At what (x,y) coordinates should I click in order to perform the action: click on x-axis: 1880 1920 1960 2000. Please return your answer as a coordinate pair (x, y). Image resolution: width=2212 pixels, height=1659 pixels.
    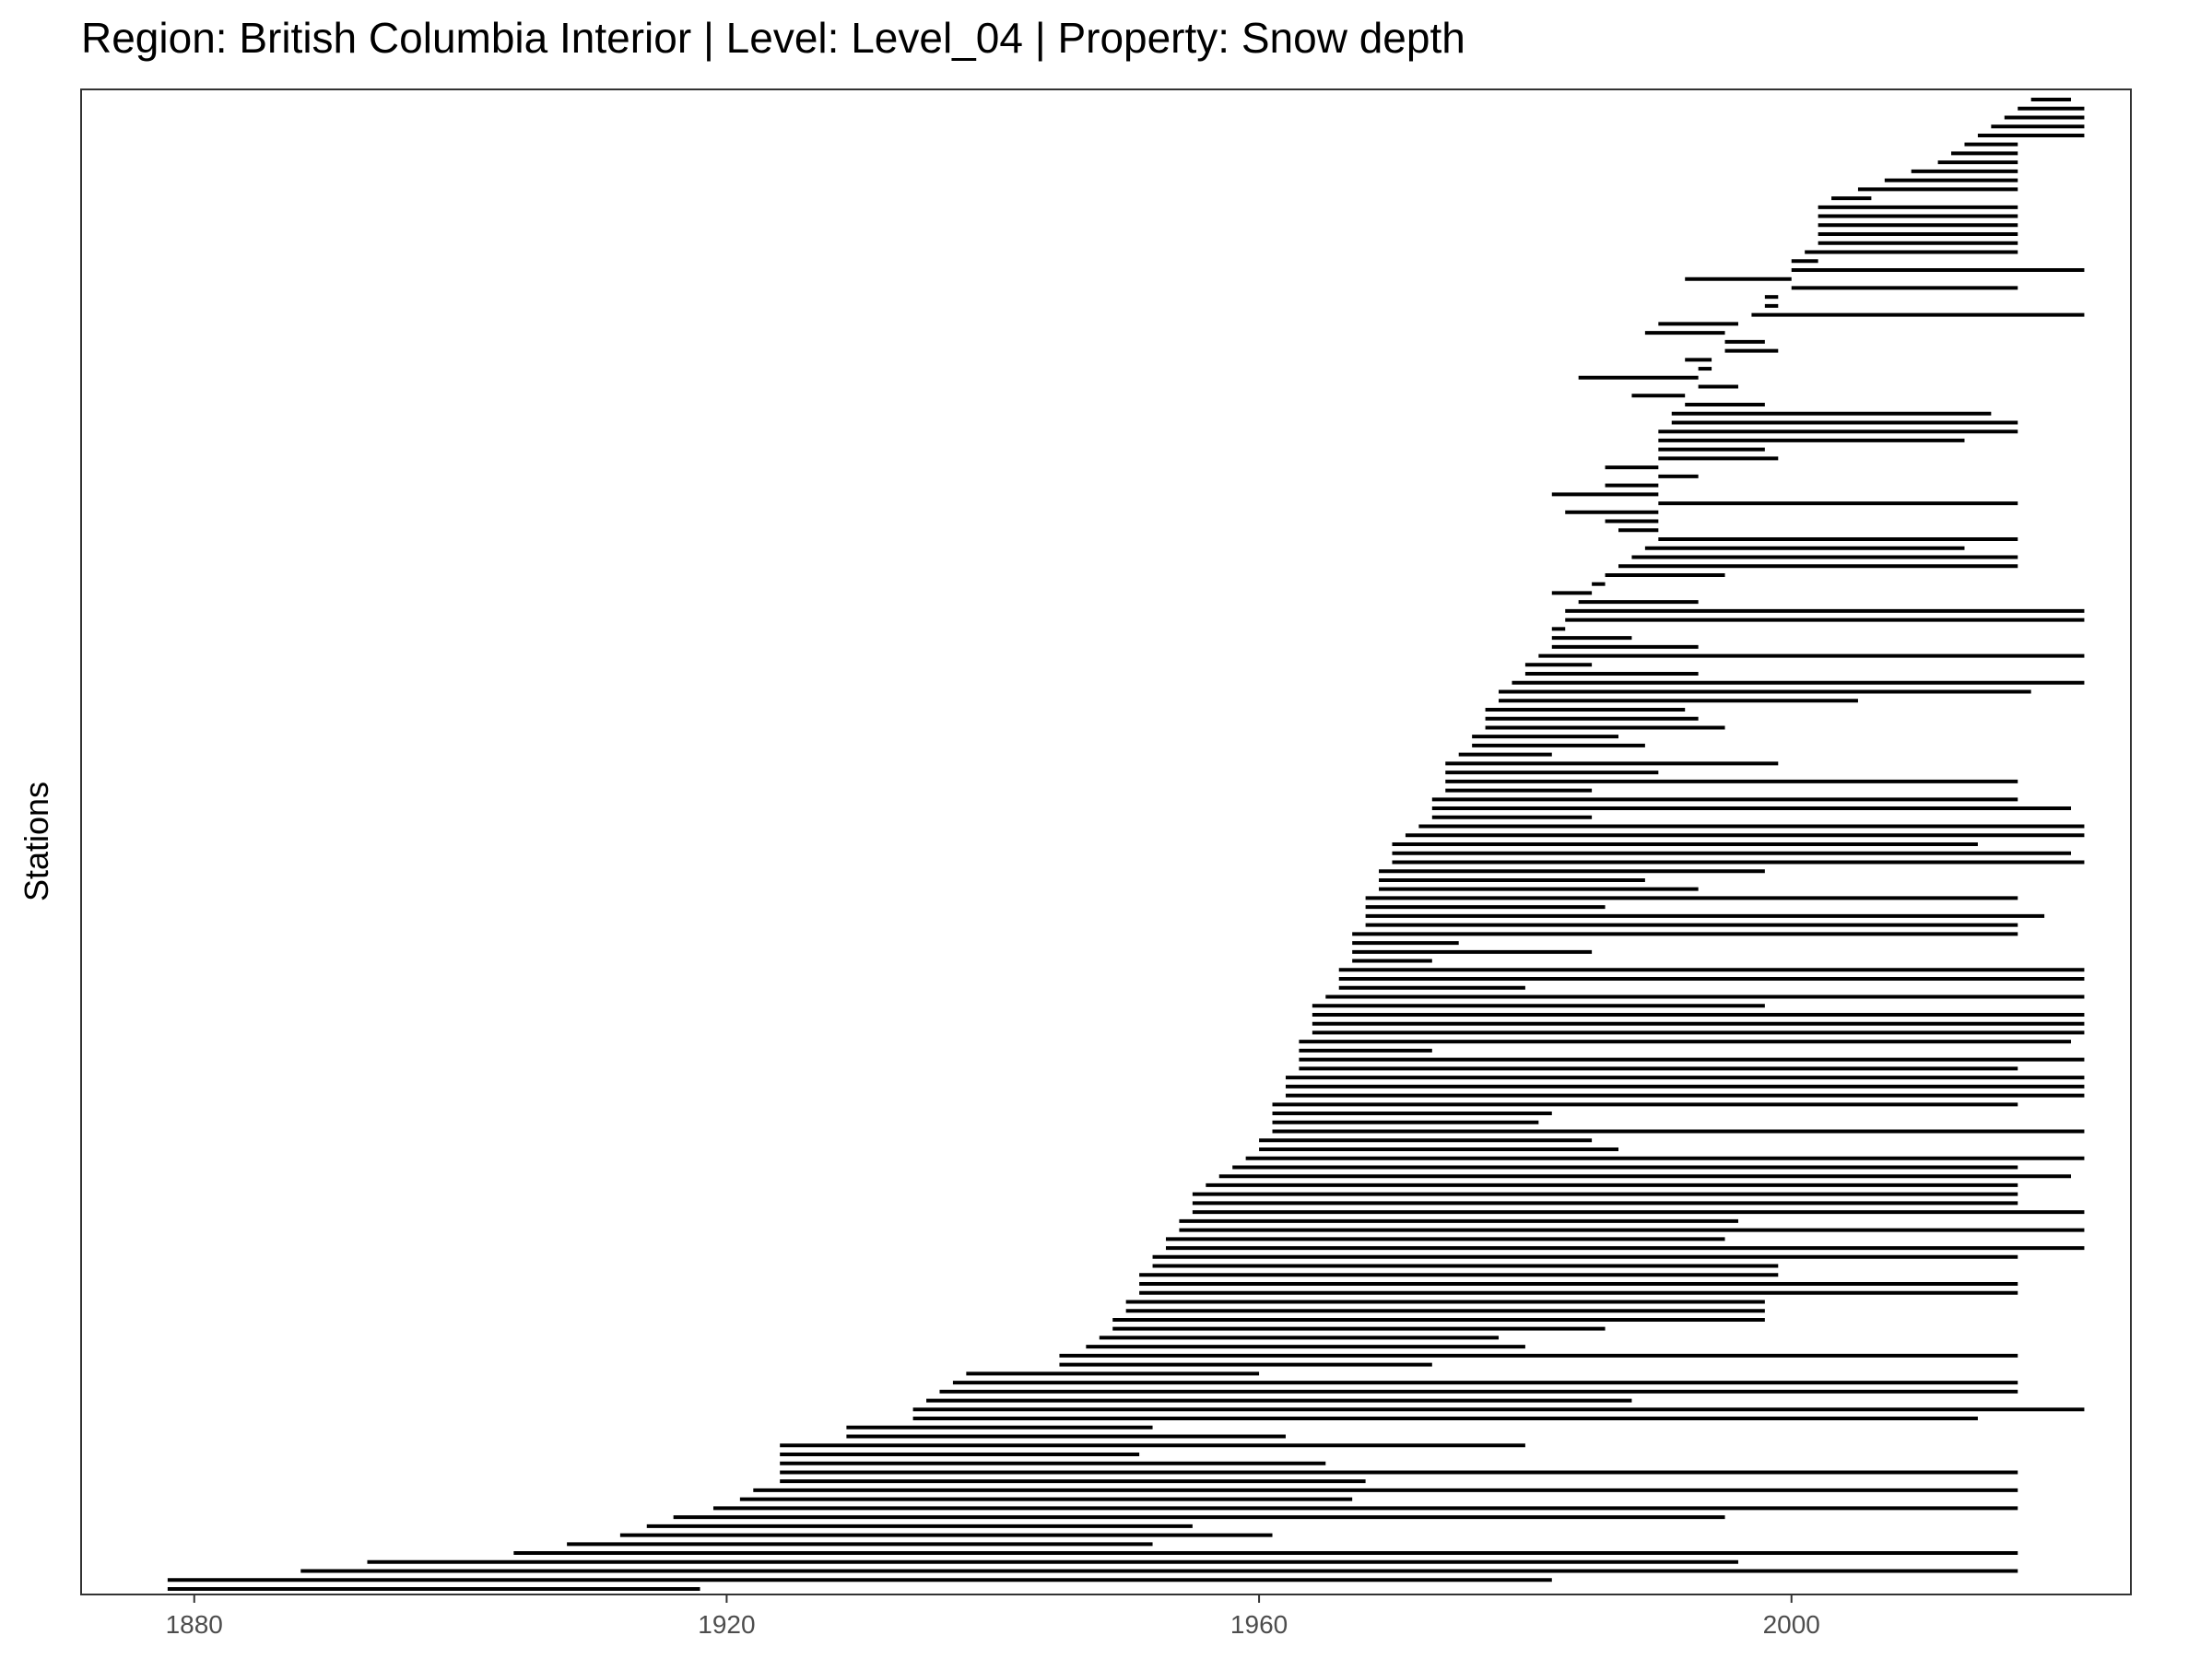
    Looking at the image, I should click on (993, 1616).